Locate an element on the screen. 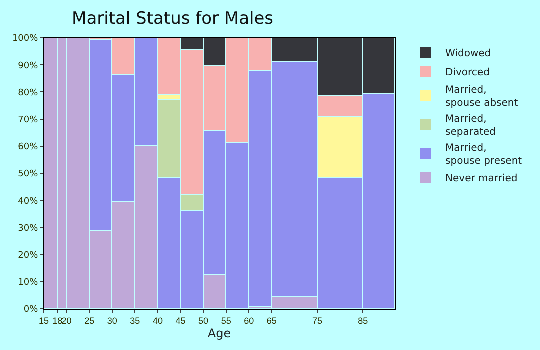 Image resolution: width=540 pixels, height=350 pixels. x-tick-label: 85 is located at coordinates (363, 321).